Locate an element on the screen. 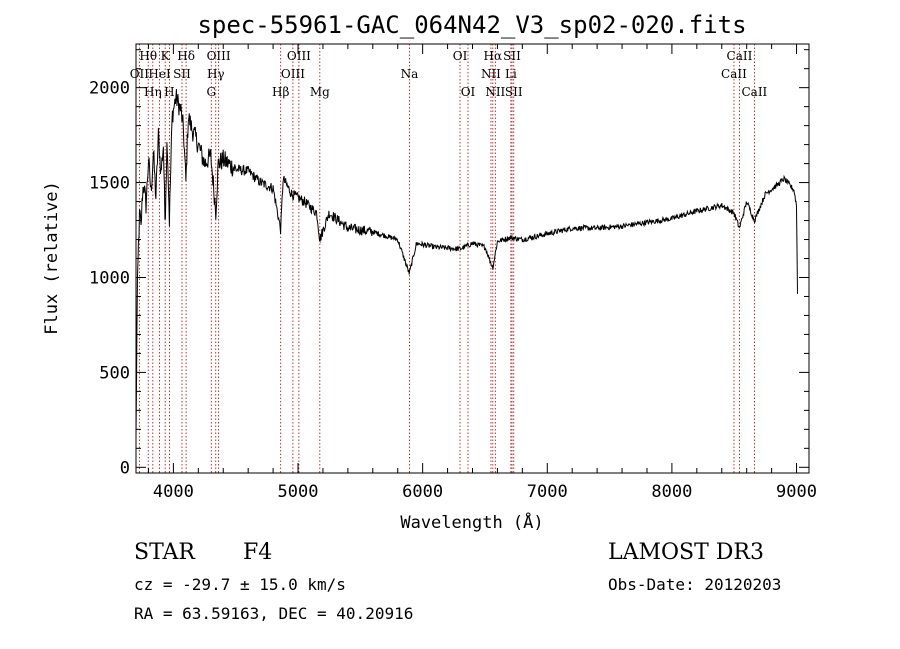  chart-title: spec-55961-GAC_064N42_V3_sp02-020.fits is located at coordinates (471, 25).